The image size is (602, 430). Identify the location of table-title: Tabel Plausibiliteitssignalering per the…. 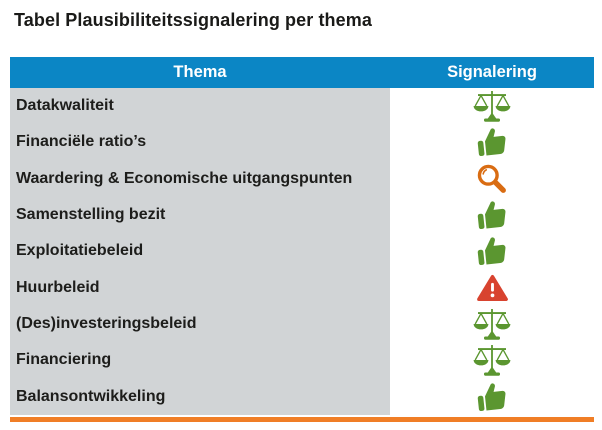
(193, 20).